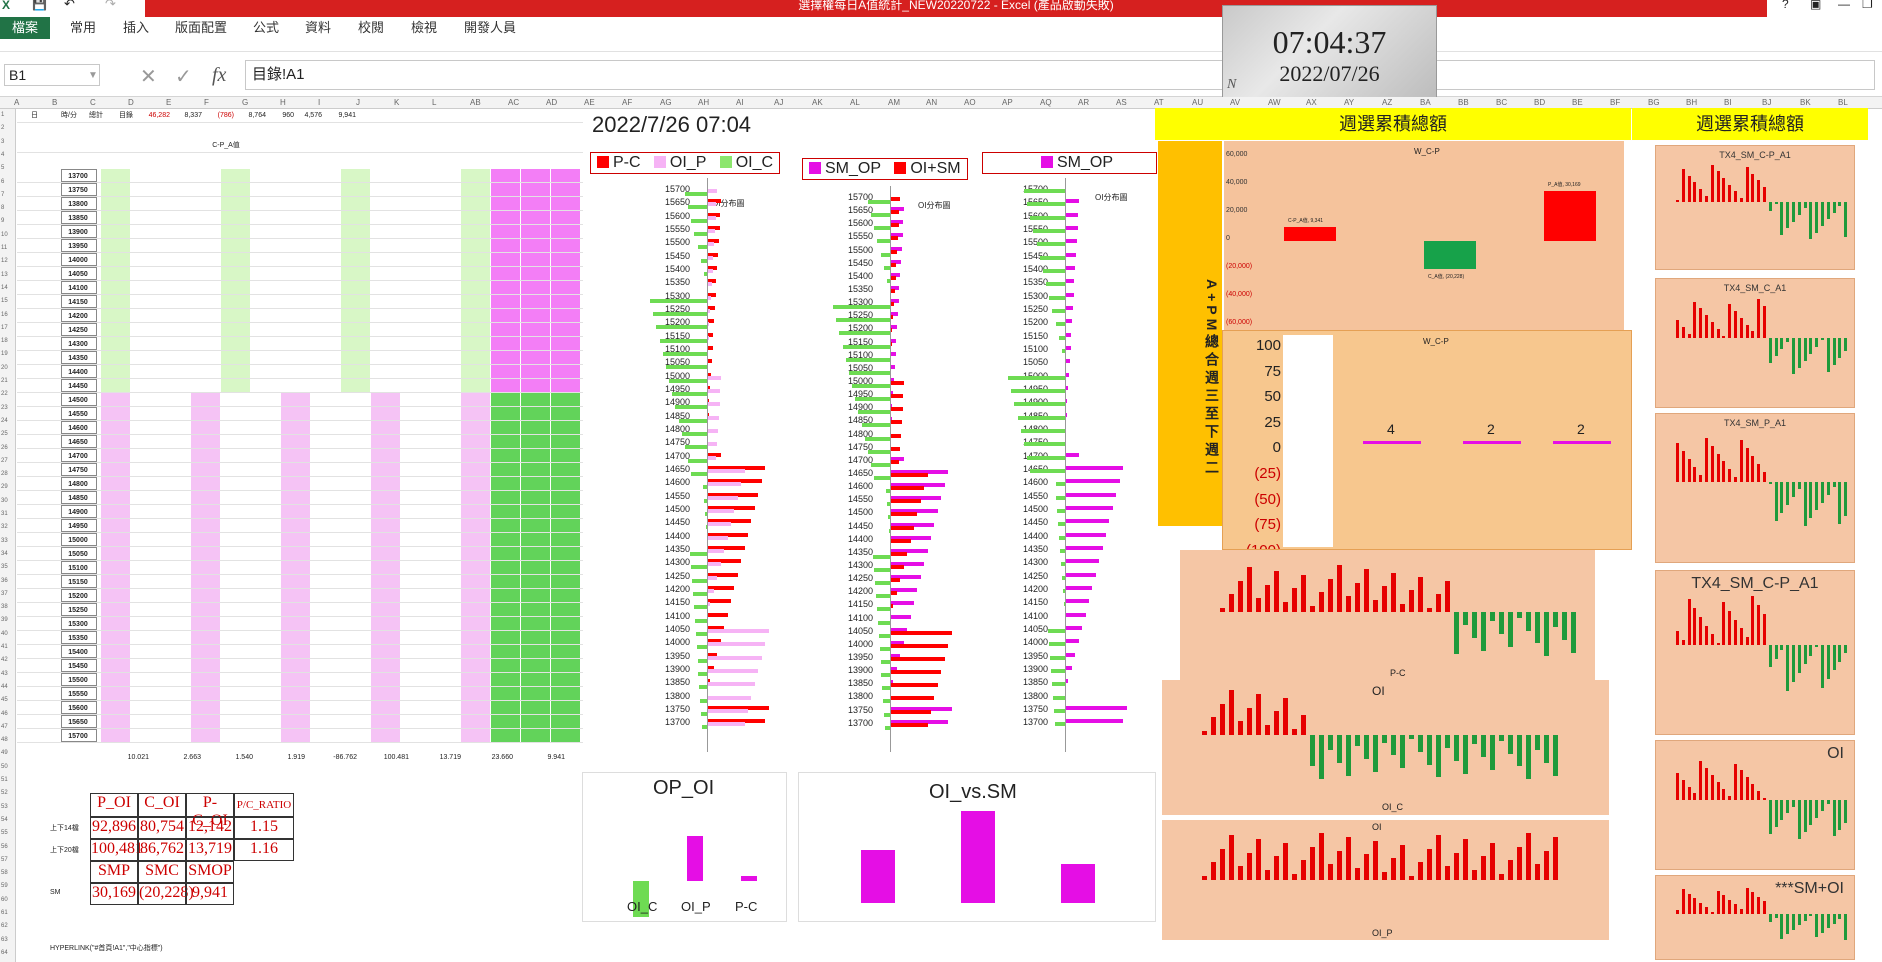  I want to click on minimize-icon: —, so click(1844, 5).